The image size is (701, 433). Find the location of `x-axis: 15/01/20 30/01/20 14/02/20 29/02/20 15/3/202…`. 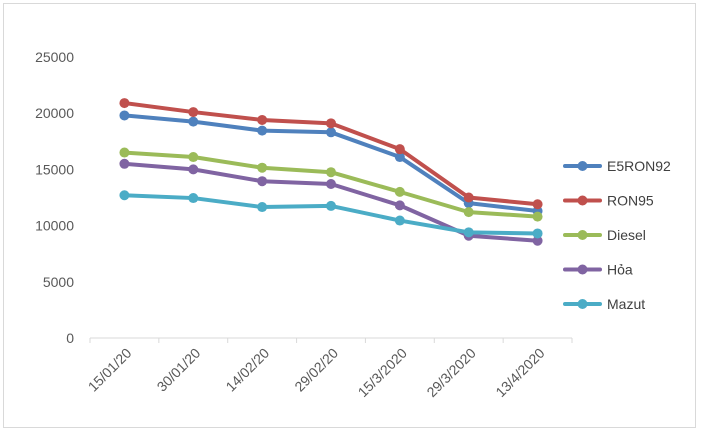

x-axis: 15/01/20 30/01/20 14/02/20 29/02/20 15/3/202… is located at coordinates (329, 369).